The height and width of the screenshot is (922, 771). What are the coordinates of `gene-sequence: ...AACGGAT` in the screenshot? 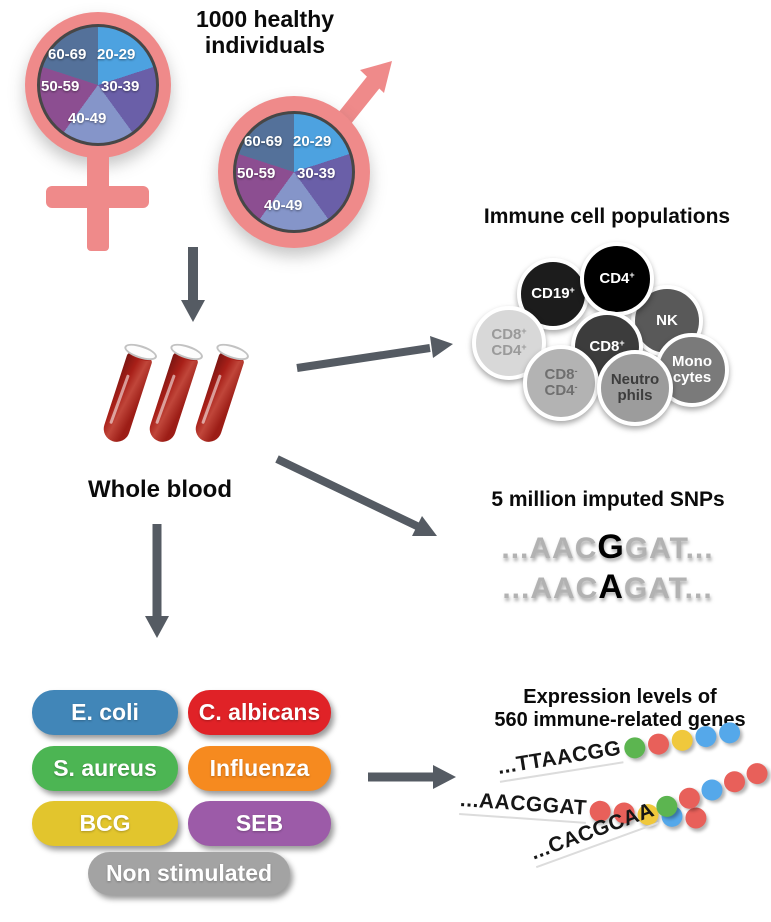 It's located at (523, 806).